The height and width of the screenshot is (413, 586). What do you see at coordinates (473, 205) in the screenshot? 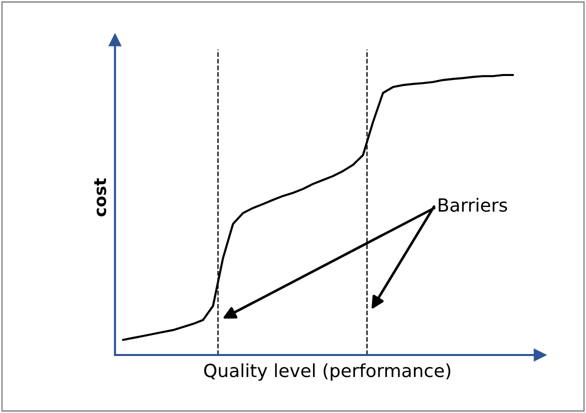
I see `annotation: Barriers` at bounding box center [473, 205].